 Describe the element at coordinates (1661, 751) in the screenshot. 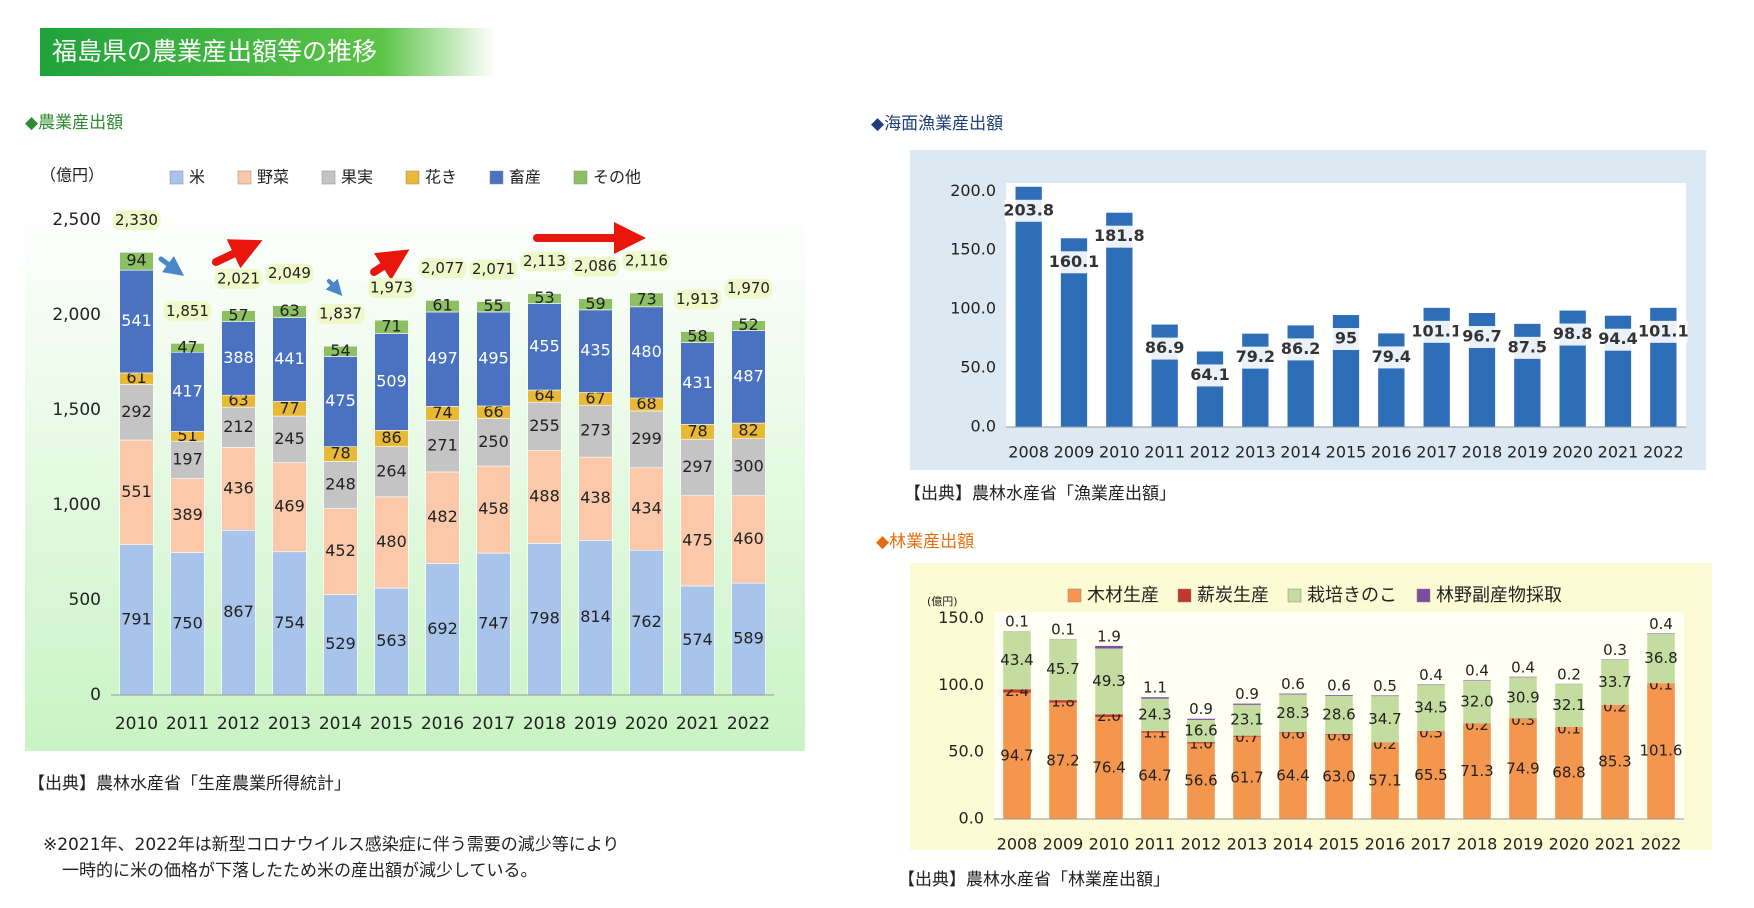

I see `data-label: 101.6` at that location.